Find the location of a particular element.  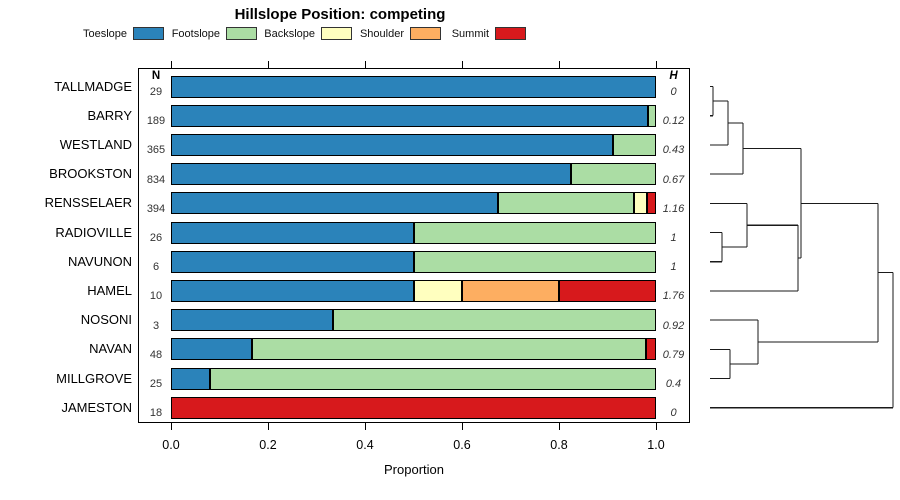

h-value: 0.79 is located at coordinates (673, 354).